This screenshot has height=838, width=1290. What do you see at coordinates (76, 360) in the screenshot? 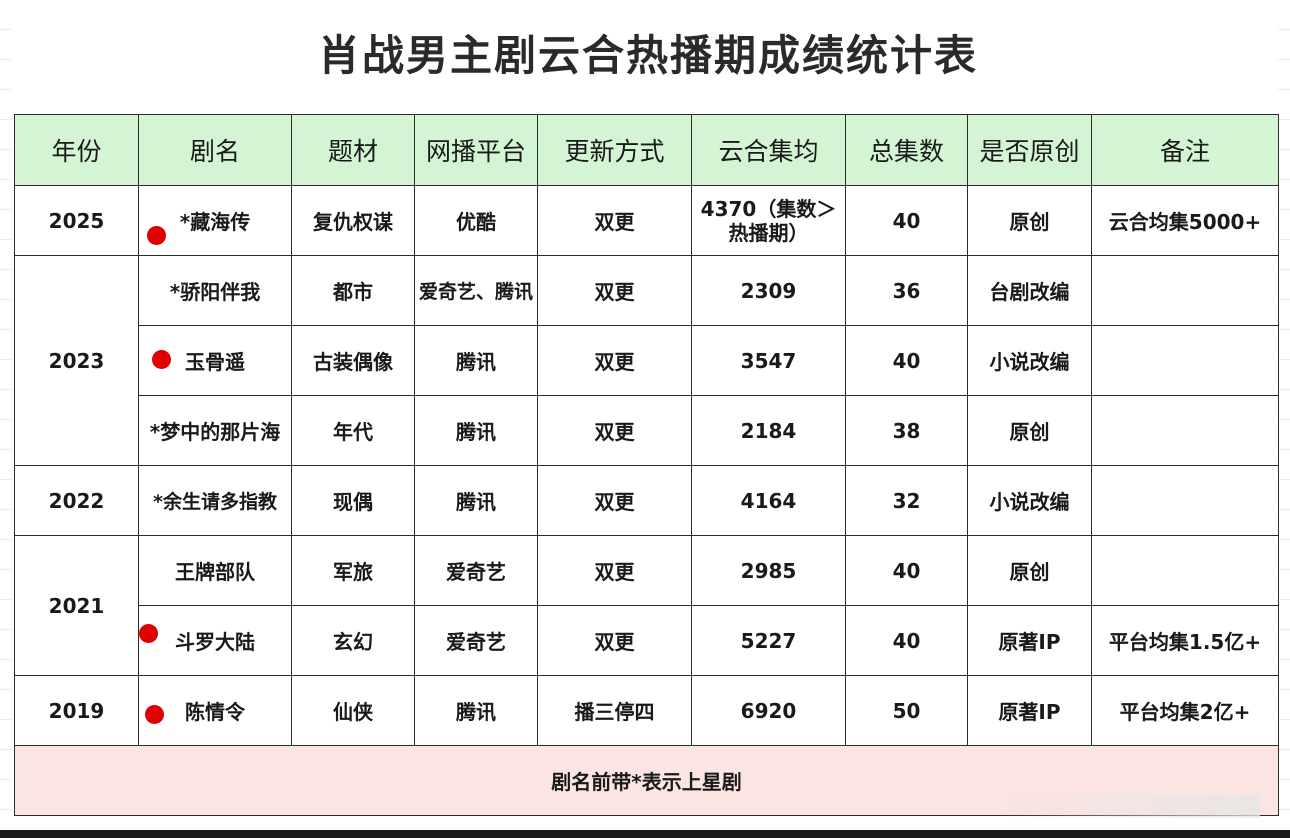
I see `year-cell: 2023` at bounding box center [76, 360].